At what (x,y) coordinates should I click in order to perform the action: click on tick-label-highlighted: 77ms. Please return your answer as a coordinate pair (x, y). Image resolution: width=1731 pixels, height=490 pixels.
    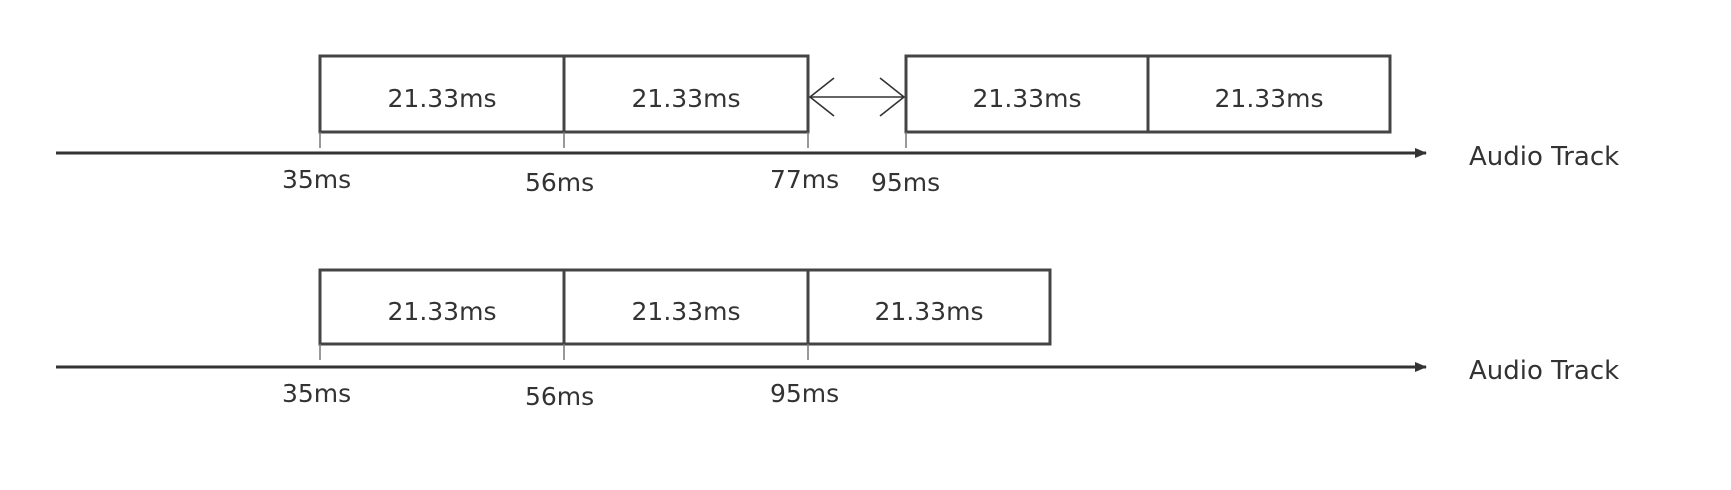
    Looking at the image, I should click on (804, 179).